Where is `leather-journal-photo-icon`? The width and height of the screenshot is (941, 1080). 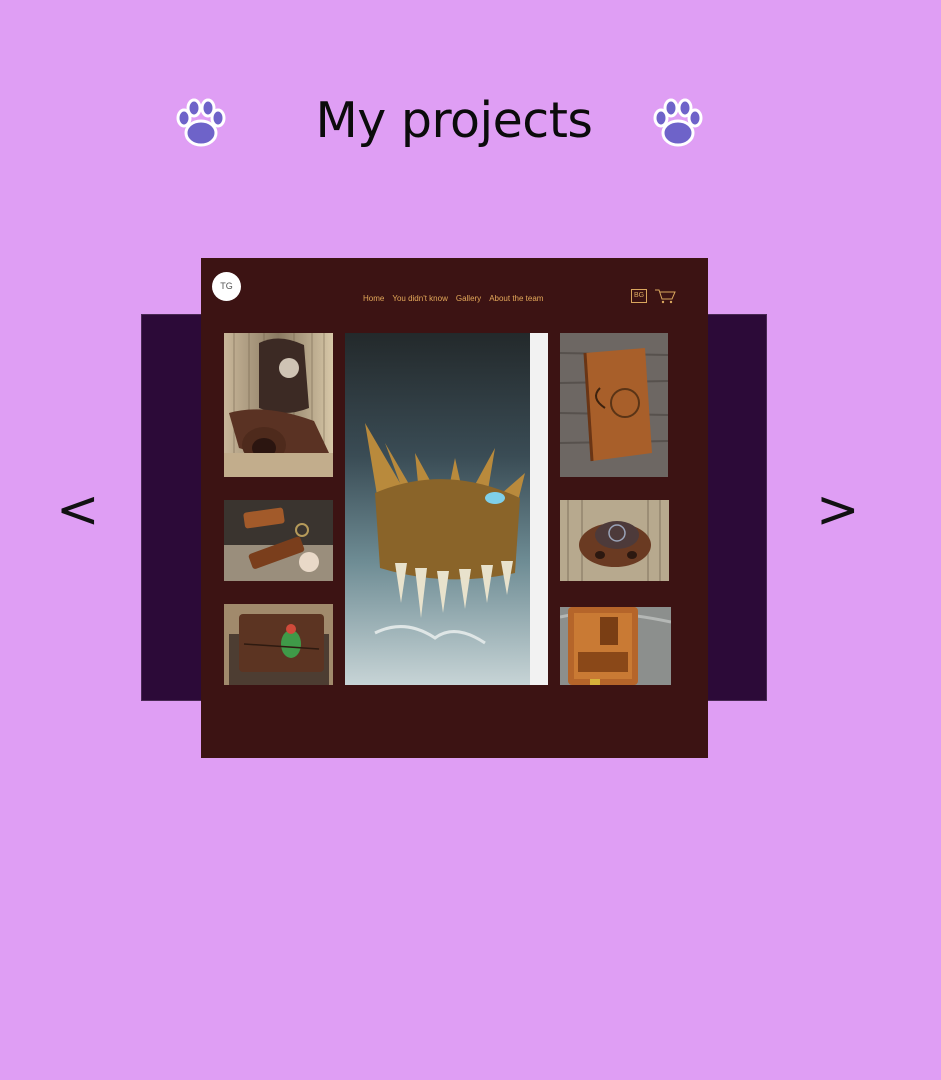
leather-journal-photo-icon is located at coordinates (614, 405).